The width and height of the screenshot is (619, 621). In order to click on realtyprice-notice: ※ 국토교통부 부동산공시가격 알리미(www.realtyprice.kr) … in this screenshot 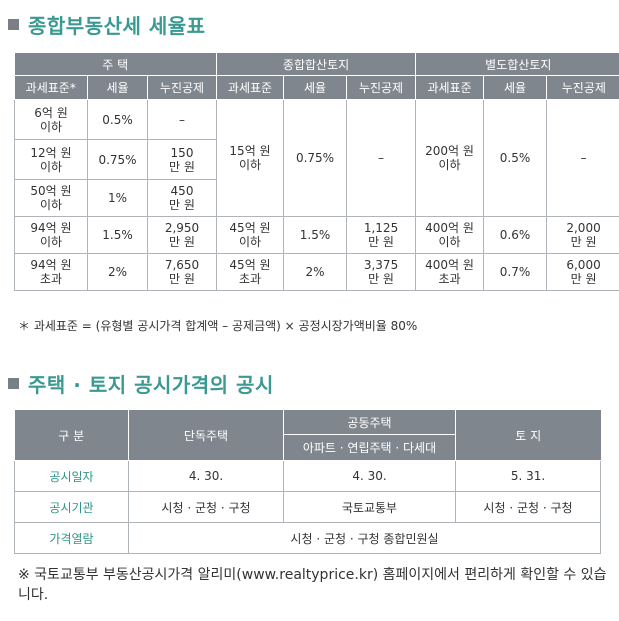, I will do `click(312, 585)`.